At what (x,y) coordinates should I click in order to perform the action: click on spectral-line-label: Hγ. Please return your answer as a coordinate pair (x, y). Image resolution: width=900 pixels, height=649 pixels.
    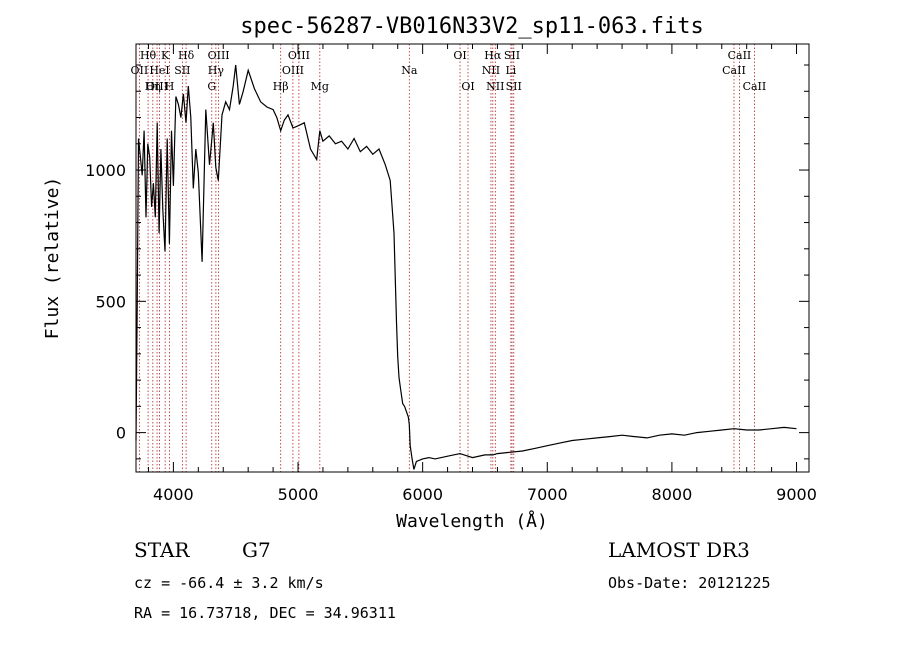
    Looking at the image, I should click on (216, 70).